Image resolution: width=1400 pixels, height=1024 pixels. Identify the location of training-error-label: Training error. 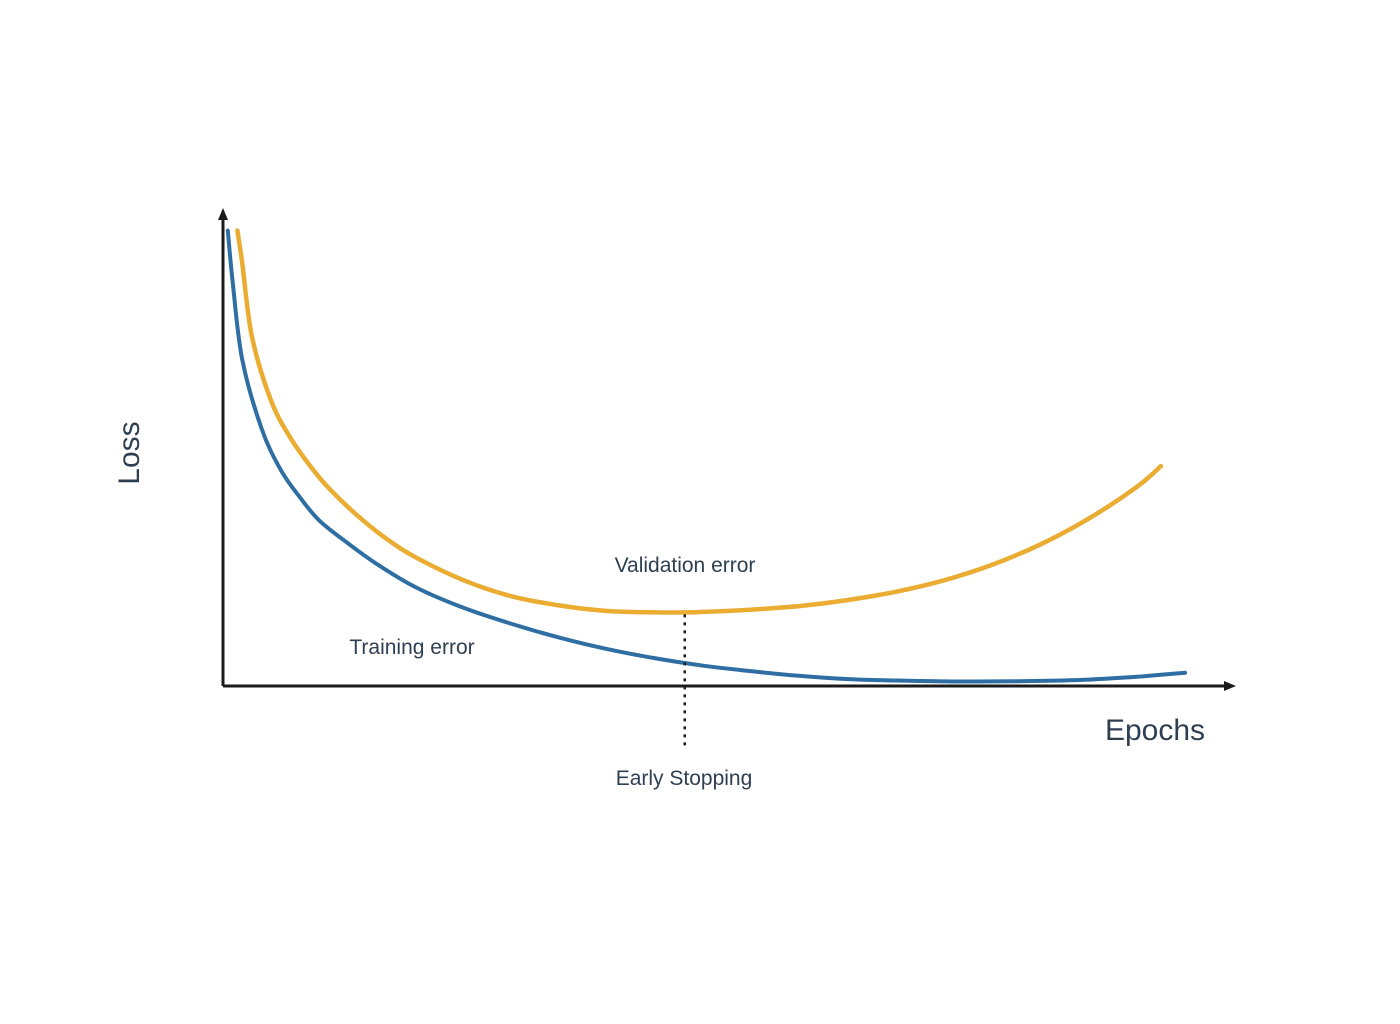
(411, 647).